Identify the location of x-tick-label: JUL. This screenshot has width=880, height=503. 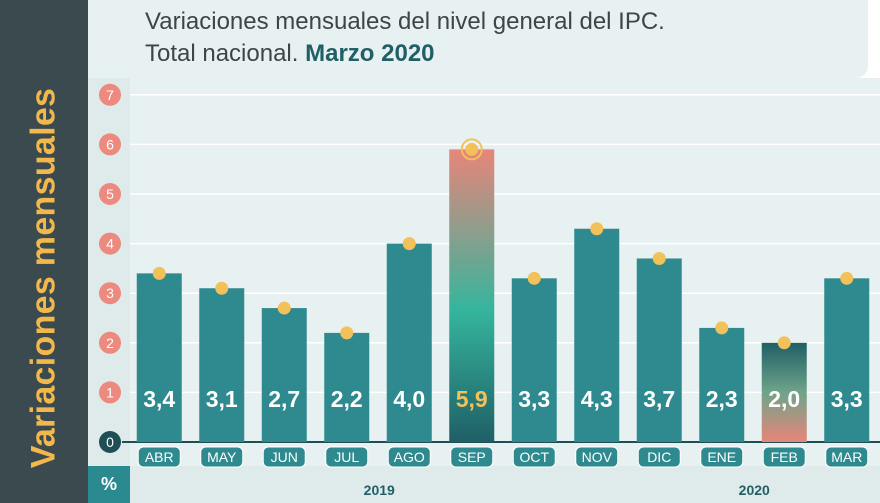
(346, 457).